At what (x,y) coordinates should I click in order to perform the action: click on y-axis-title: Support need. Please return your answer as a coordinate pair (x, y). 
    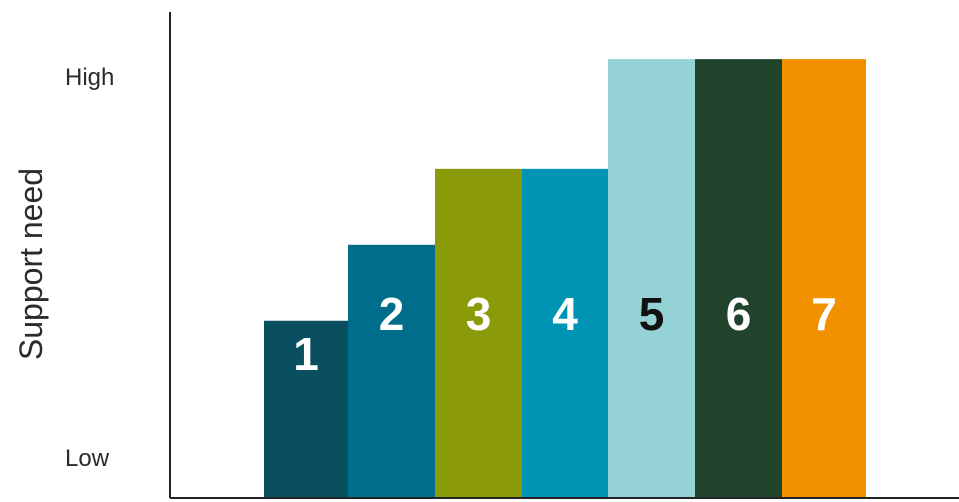
    Looking at the image, I should click on (31, 264).